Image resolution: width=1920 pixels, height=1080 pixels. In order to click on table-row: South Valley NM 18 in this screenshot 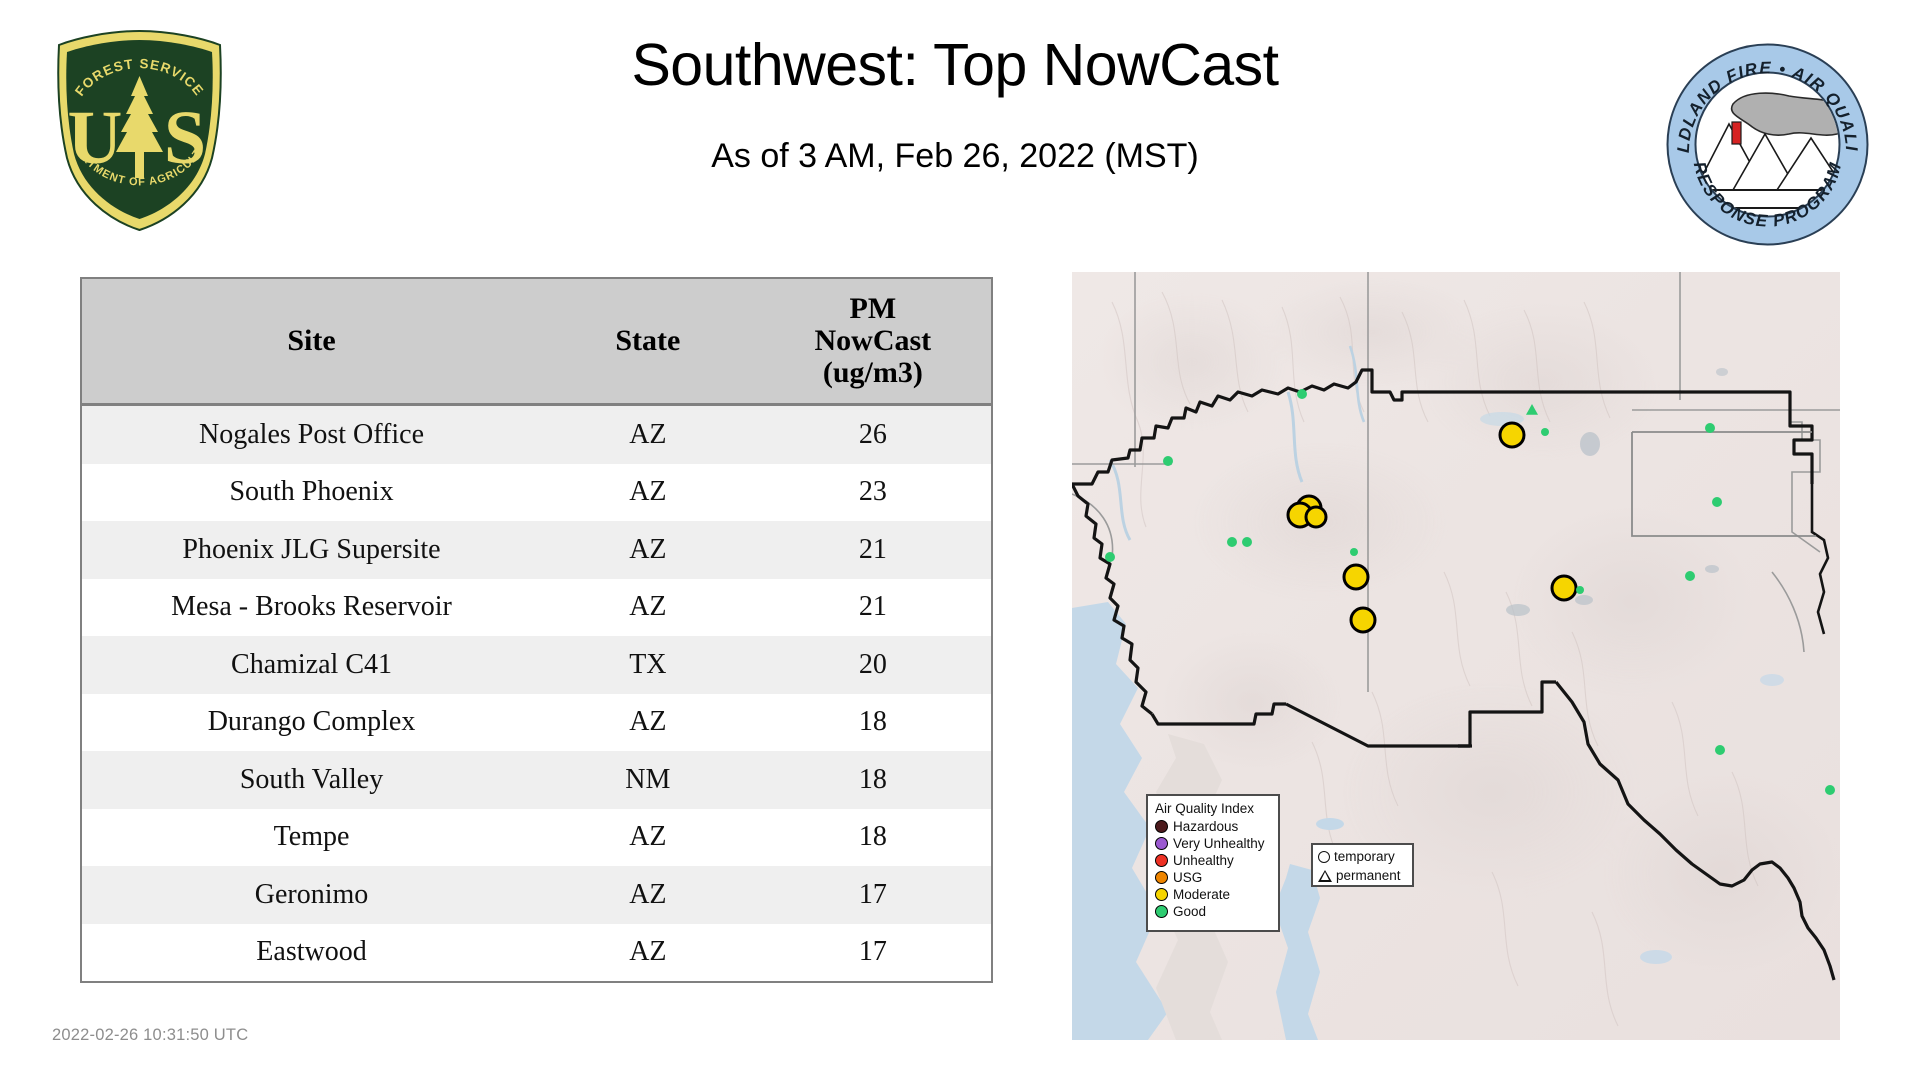, I will do `click(536, 780)`.